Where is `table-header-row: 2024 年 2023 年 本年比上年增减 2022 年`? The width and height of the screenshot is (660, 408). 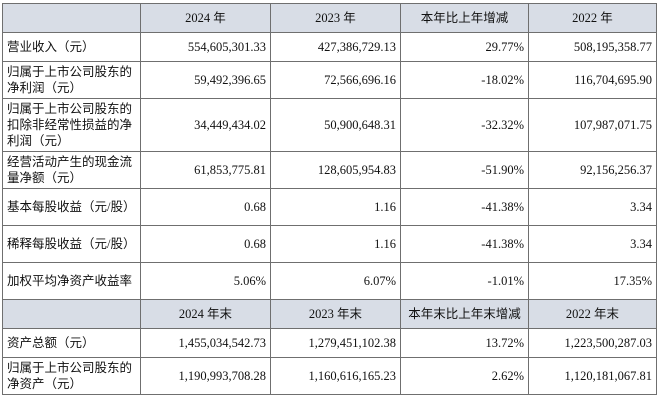
table-header-row: 2024 年 2023 年 本年比上年增减 2022 年 is located at coordinates (329, 18).